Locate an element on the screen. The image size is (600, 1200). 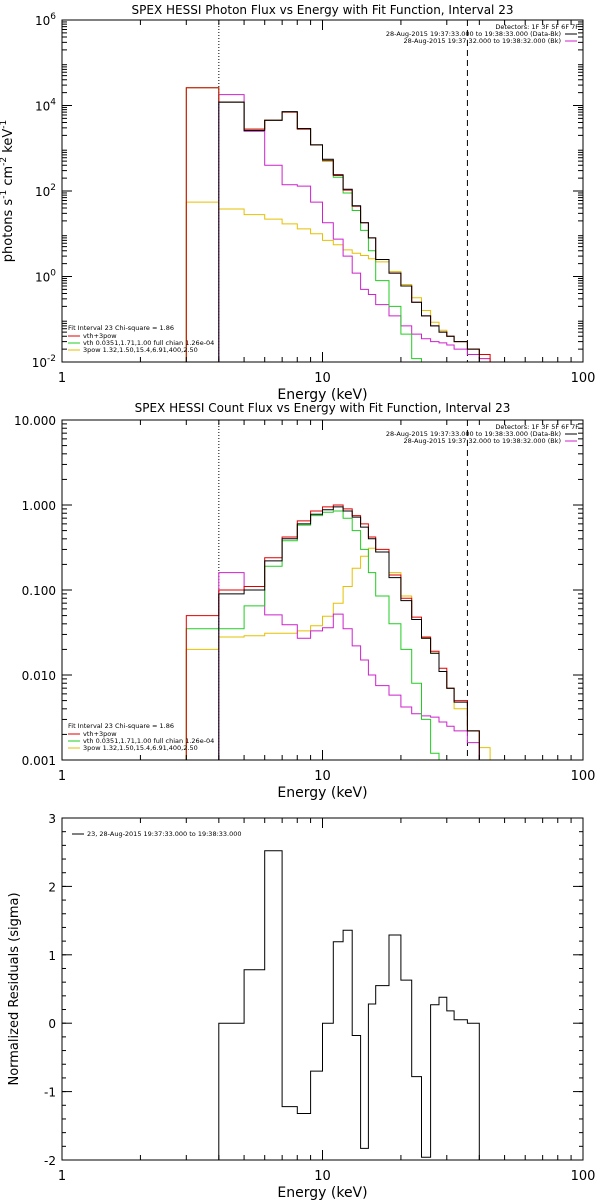
y-tick-label: 10⁻² is located at coordinates (44, 362).